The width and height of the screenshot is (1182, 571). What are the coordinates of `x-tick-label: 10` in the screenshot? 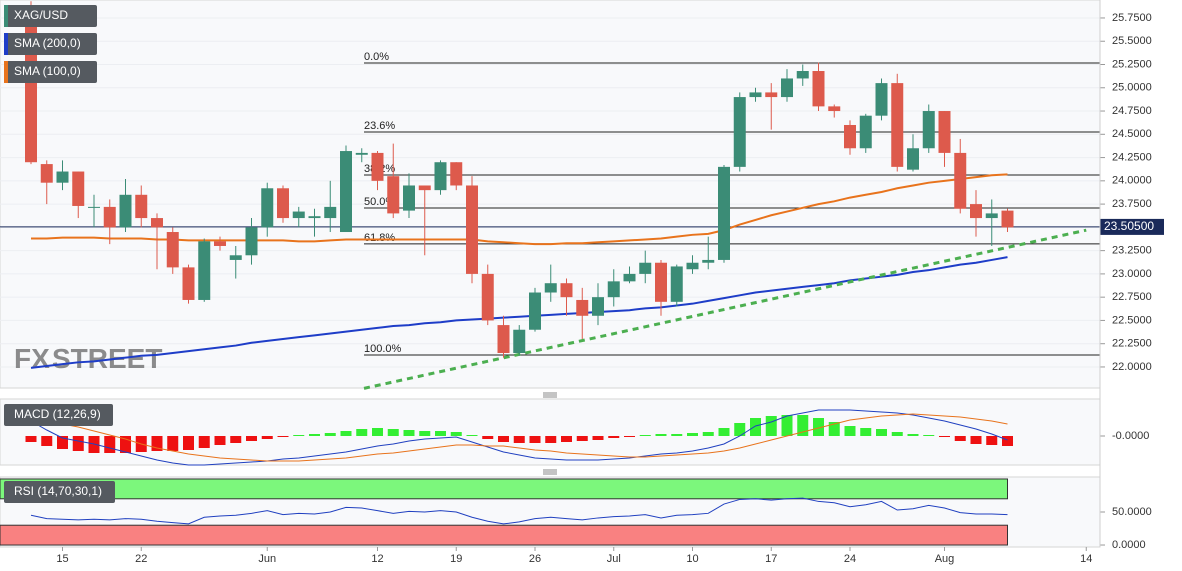 It's located at (692, 559).